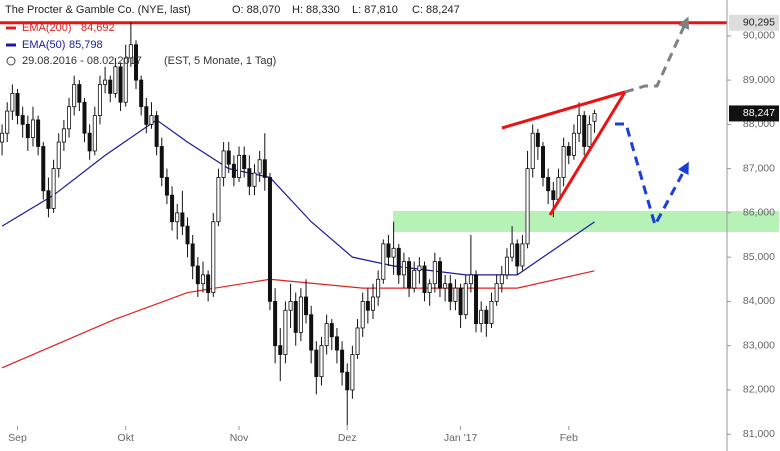  I want to click on x-tick-label: Dez, so click(347, 438).